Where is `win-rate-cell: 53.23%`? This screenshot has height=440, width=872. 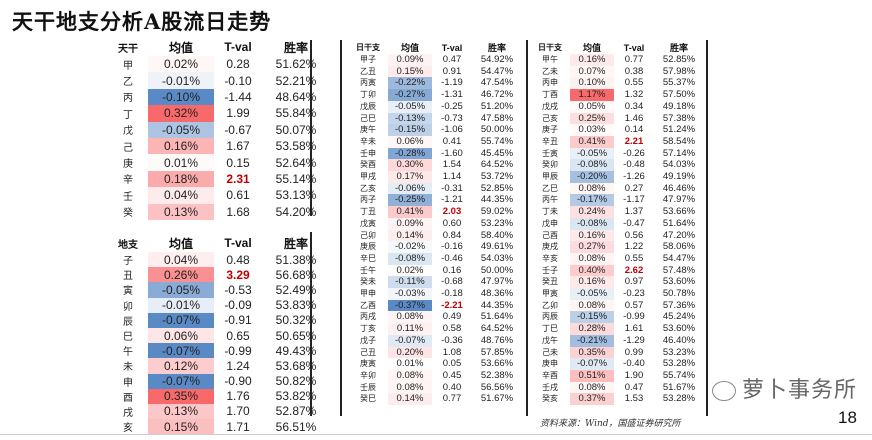 win-rate-cell: 53.23% is located at coordinates (679, 352).